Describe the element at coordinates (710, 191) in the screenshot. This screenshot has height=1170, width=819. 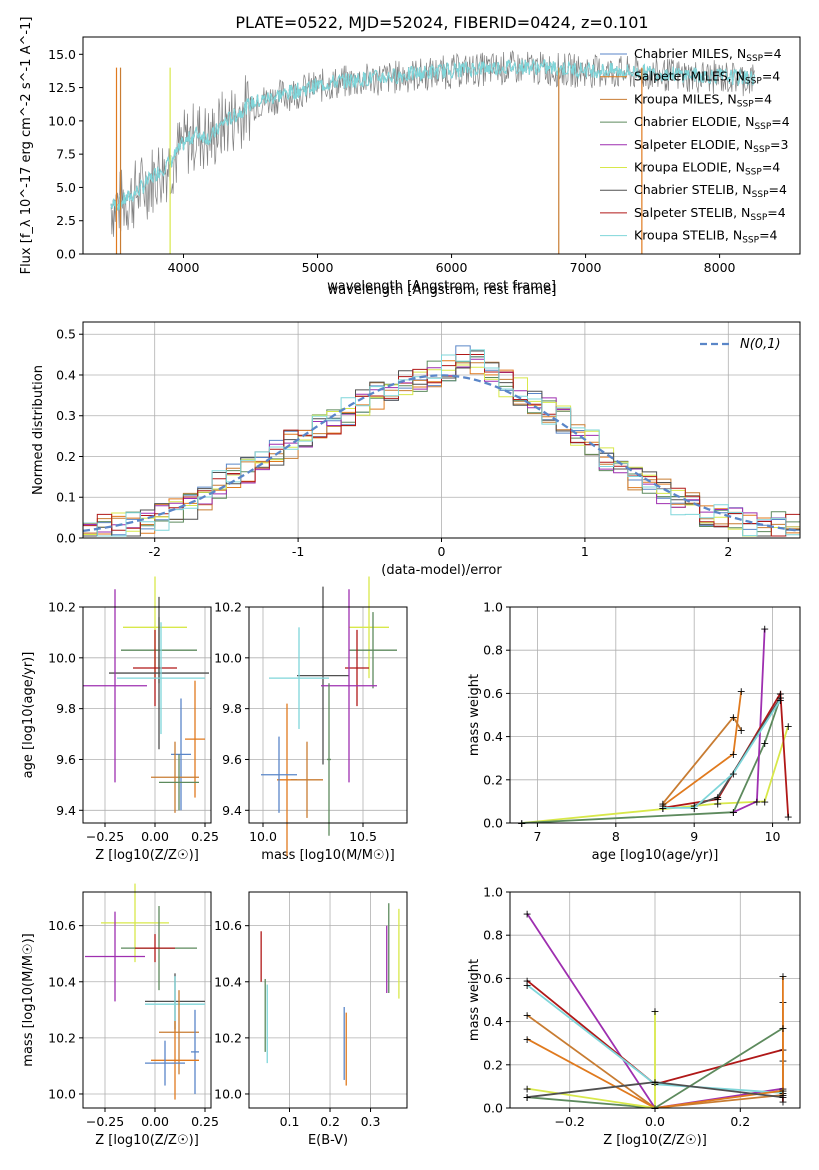
I see `legend-label: Chabrier STELIB, NSSP=4` at that location.